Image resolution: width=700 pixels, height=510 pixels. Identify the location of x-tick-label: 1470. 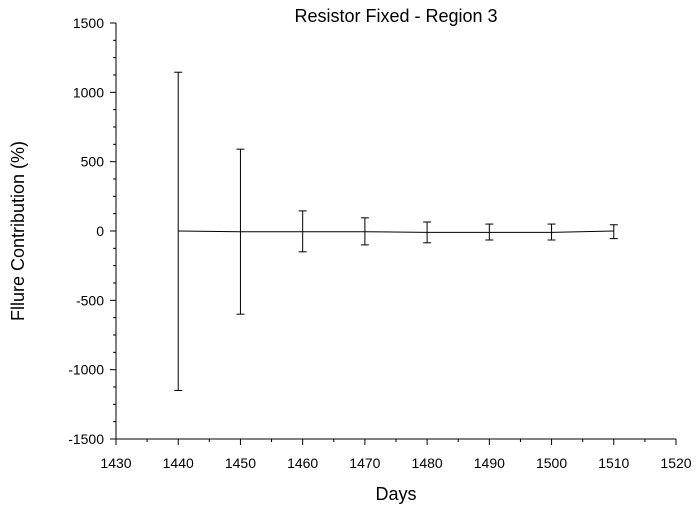
(364, 463).